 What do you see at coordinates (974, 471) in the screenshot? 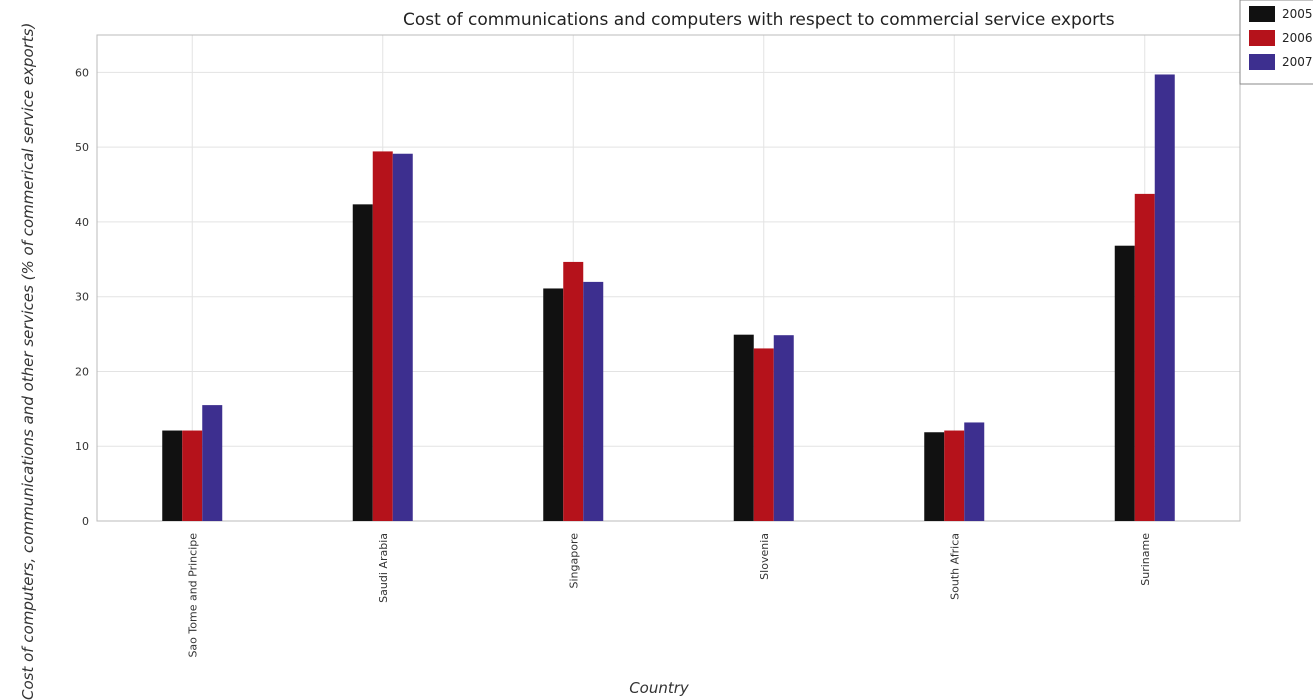
I see `bar-2007-south-africa` at bounding box center [974, 471].